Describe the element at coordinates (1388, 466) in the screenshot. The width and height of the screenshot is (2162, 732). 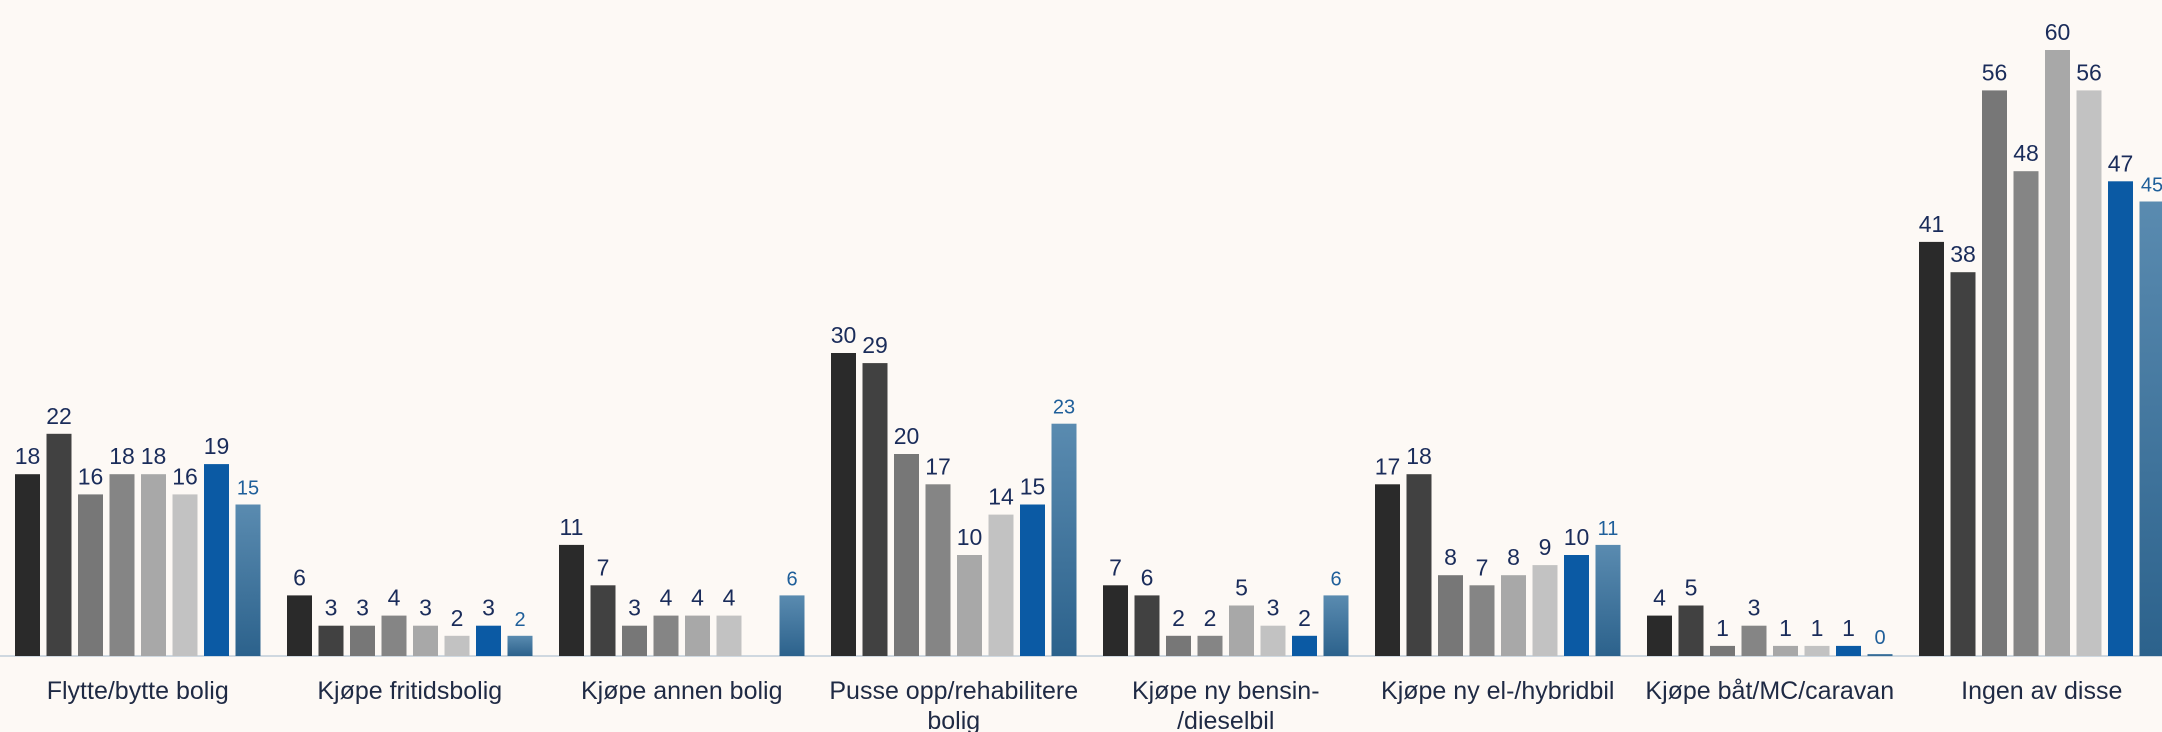
I see `value-label-6-series-1: 17` at that location.